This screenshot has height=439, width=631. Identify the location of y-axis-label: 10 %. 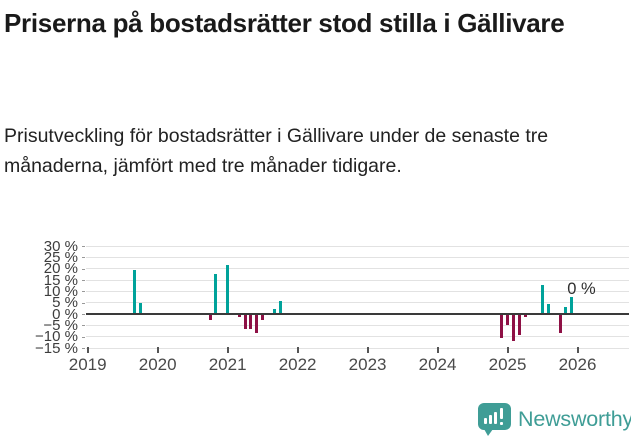
(60, 291).